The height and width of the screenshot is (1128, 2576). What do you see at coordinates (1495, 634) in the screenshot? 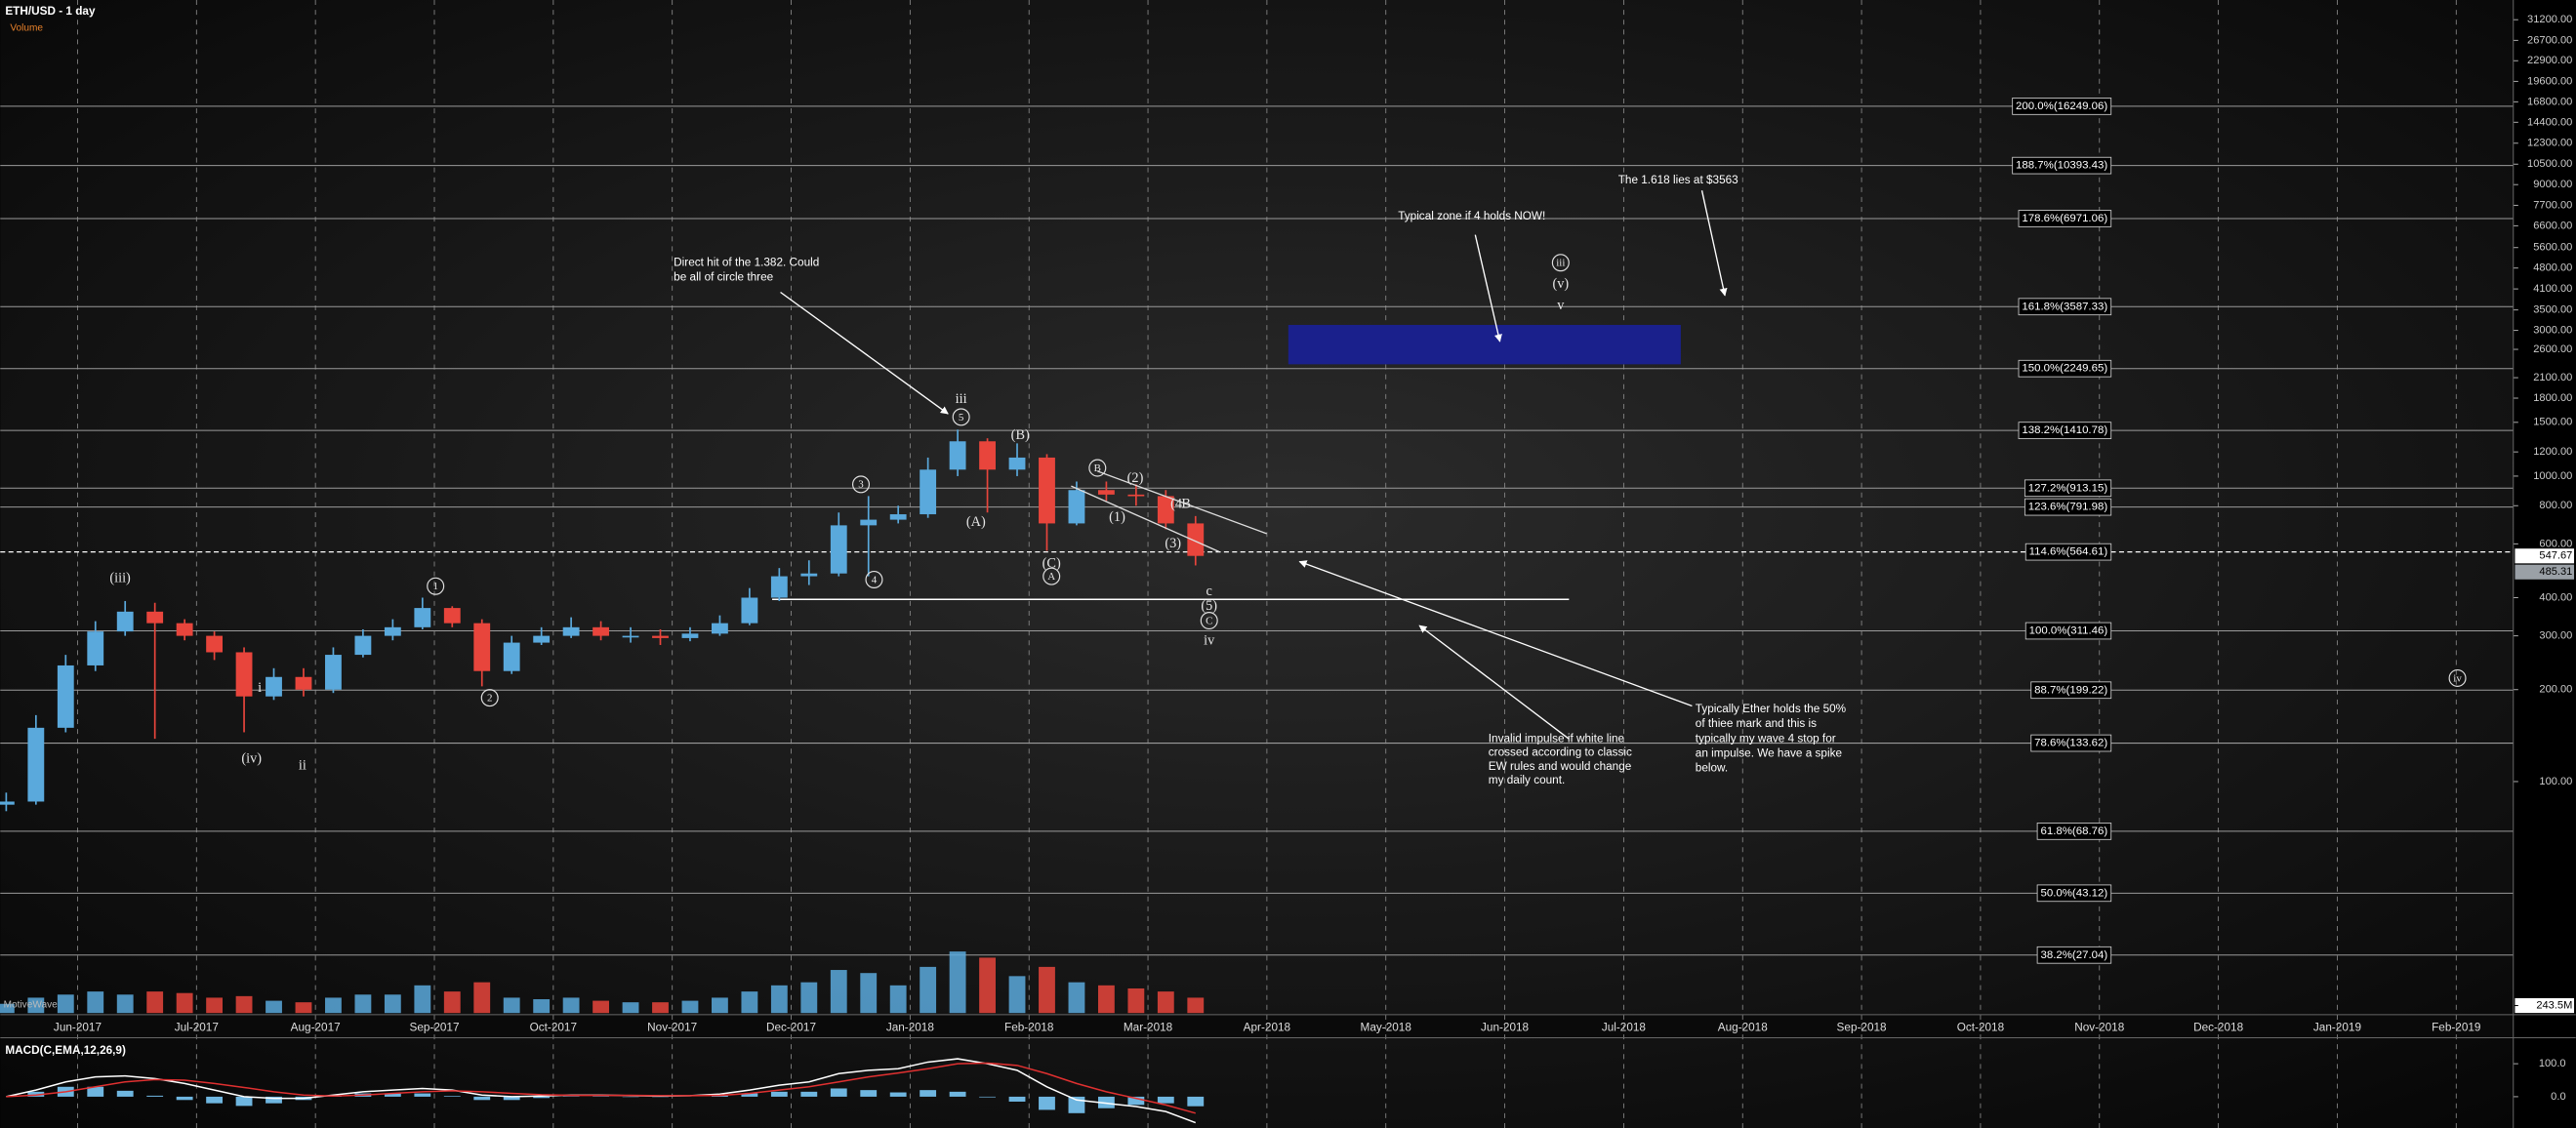
I see `arrow` at bounding box center [1495, 634].